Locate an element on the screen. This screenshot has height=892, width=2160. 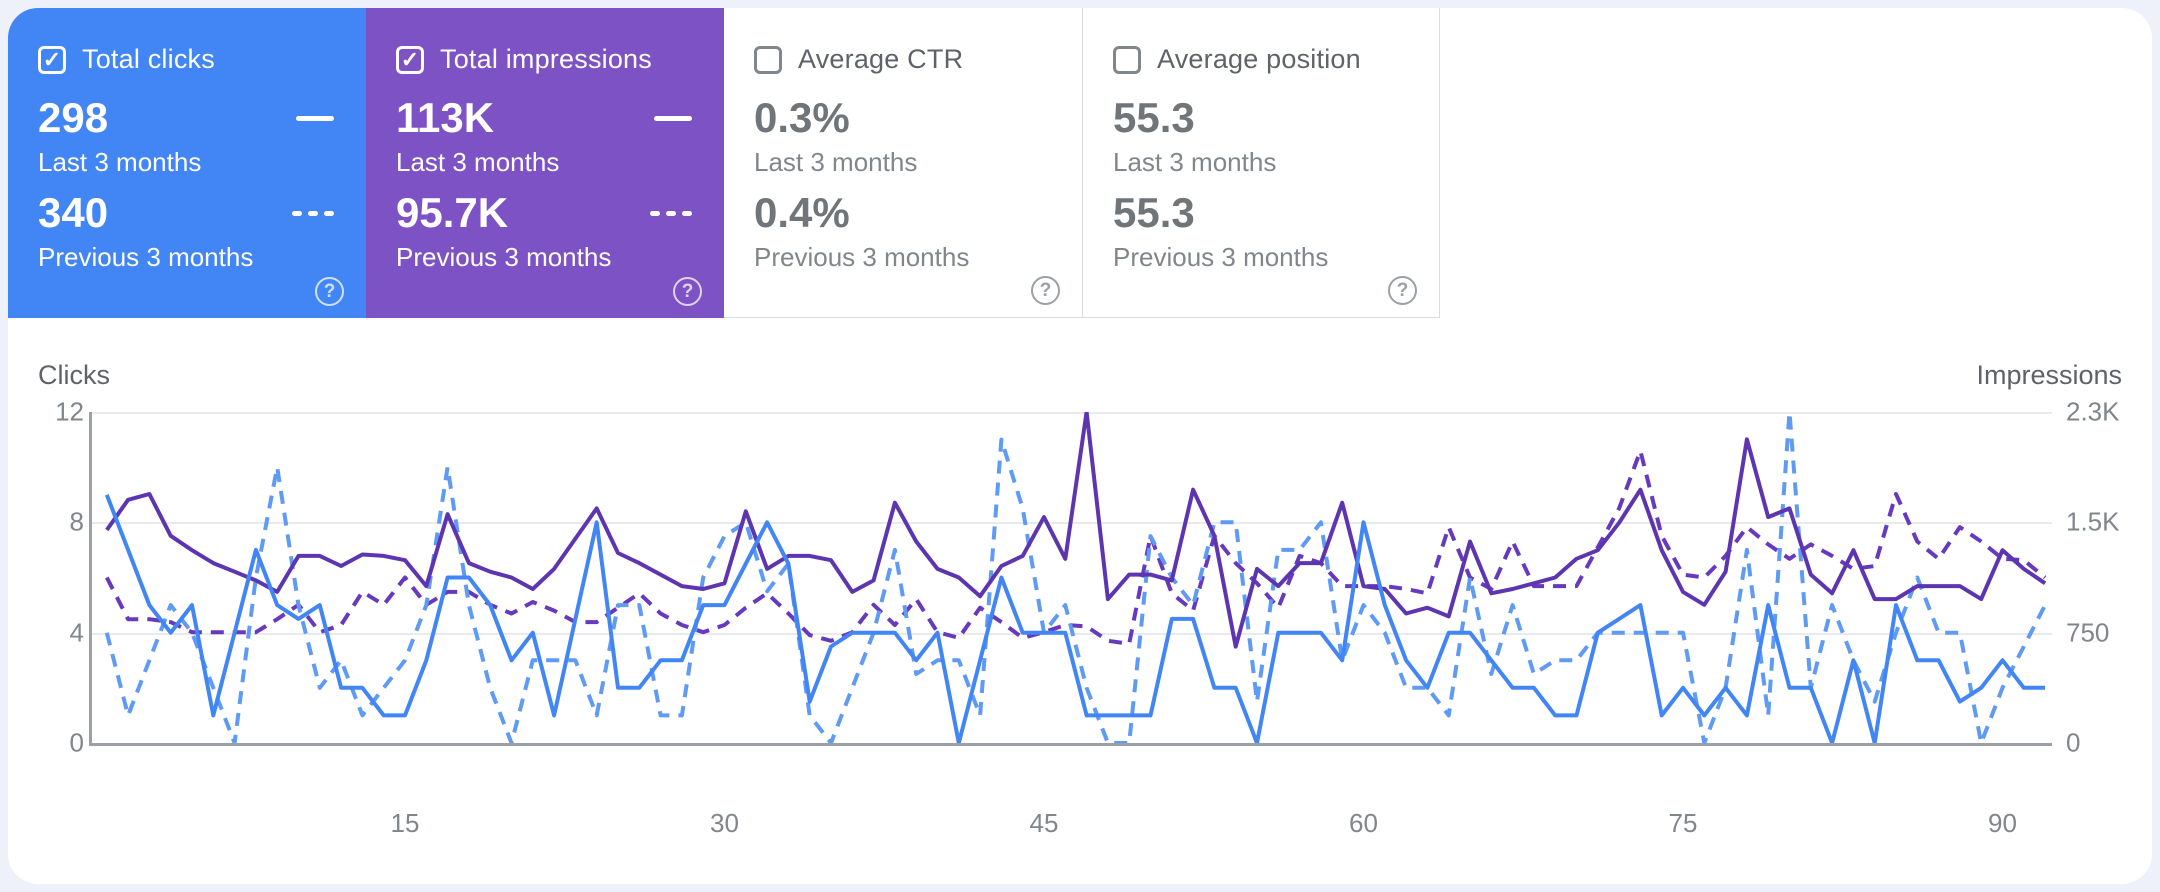
previous-value: 0.4% is located at coordinates (802, 212).